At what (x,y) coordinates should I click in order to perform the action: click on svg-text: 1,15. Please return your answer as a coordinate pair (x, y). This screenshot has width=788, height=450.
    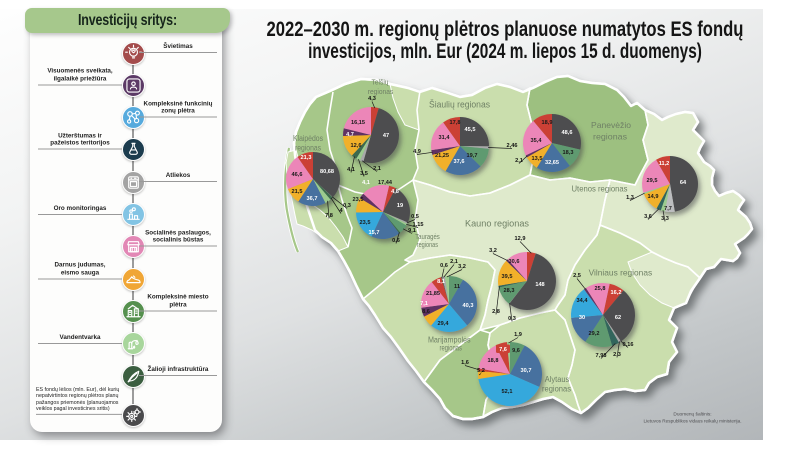
    Looking at the image, I should click on (418, 225).